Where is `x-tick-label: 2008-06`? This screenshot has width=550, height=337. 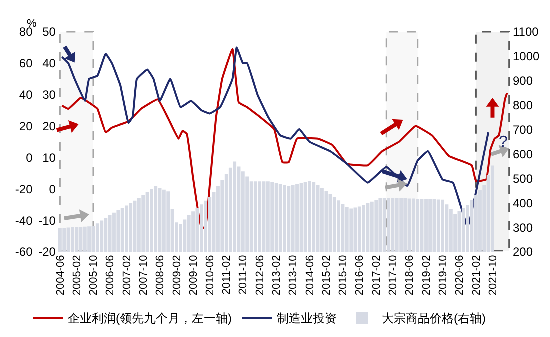 x-tick-label: 2008-06 is located at coordinates (160, 275).